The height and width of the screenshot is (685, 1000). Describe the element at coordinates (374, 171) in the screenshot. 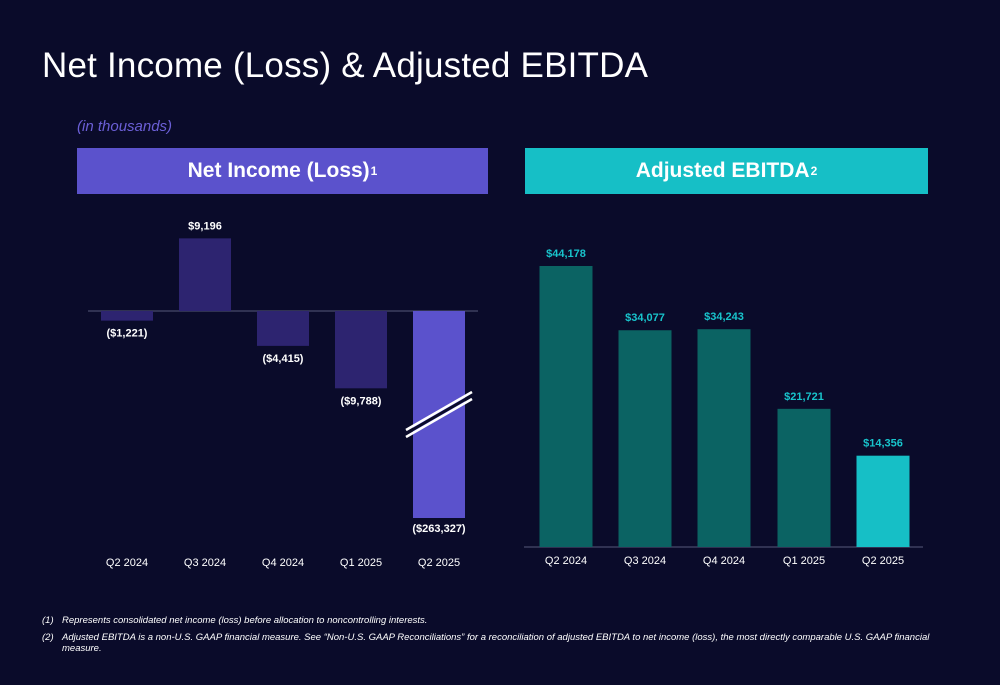

I see `footnote-ref-1: 1` at that location.